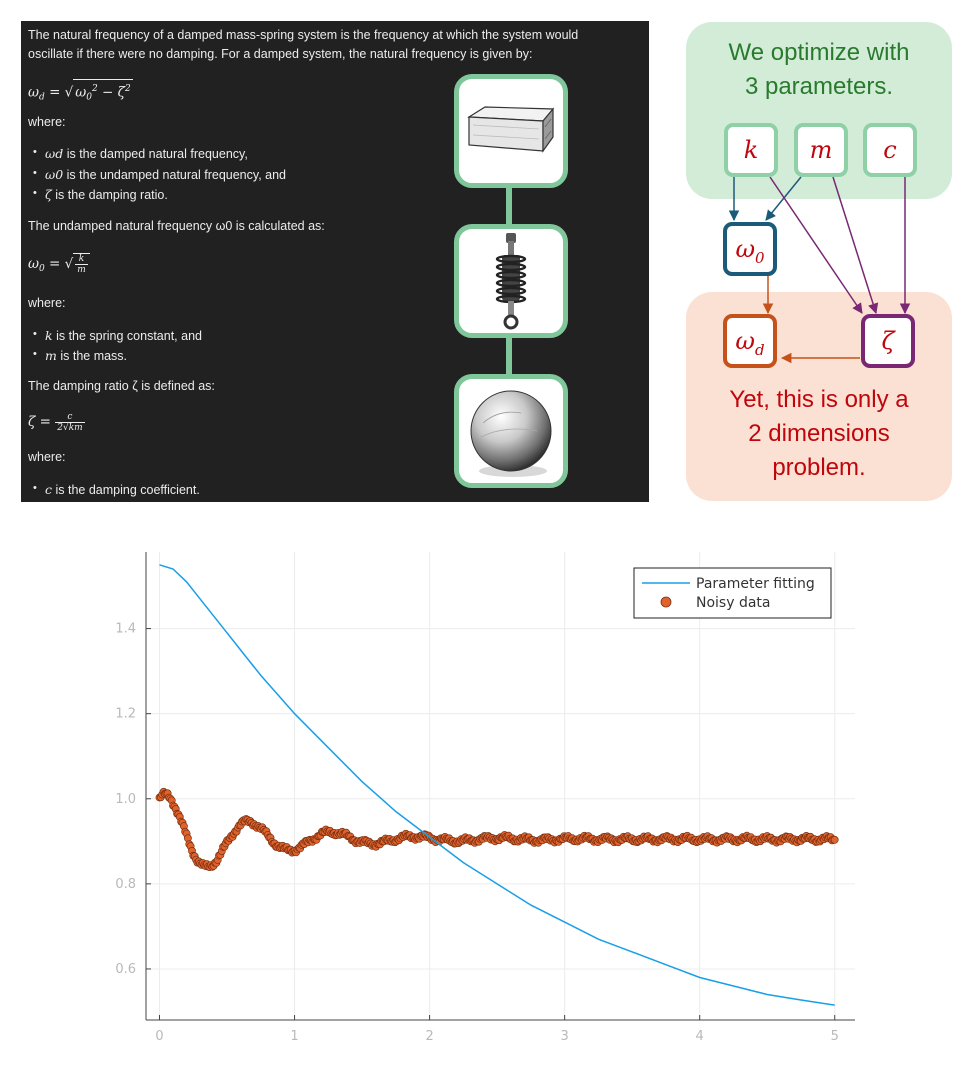 The width and height of the screenshot is (966, 1080). I want to click on node-k: k, so click(751, 150).